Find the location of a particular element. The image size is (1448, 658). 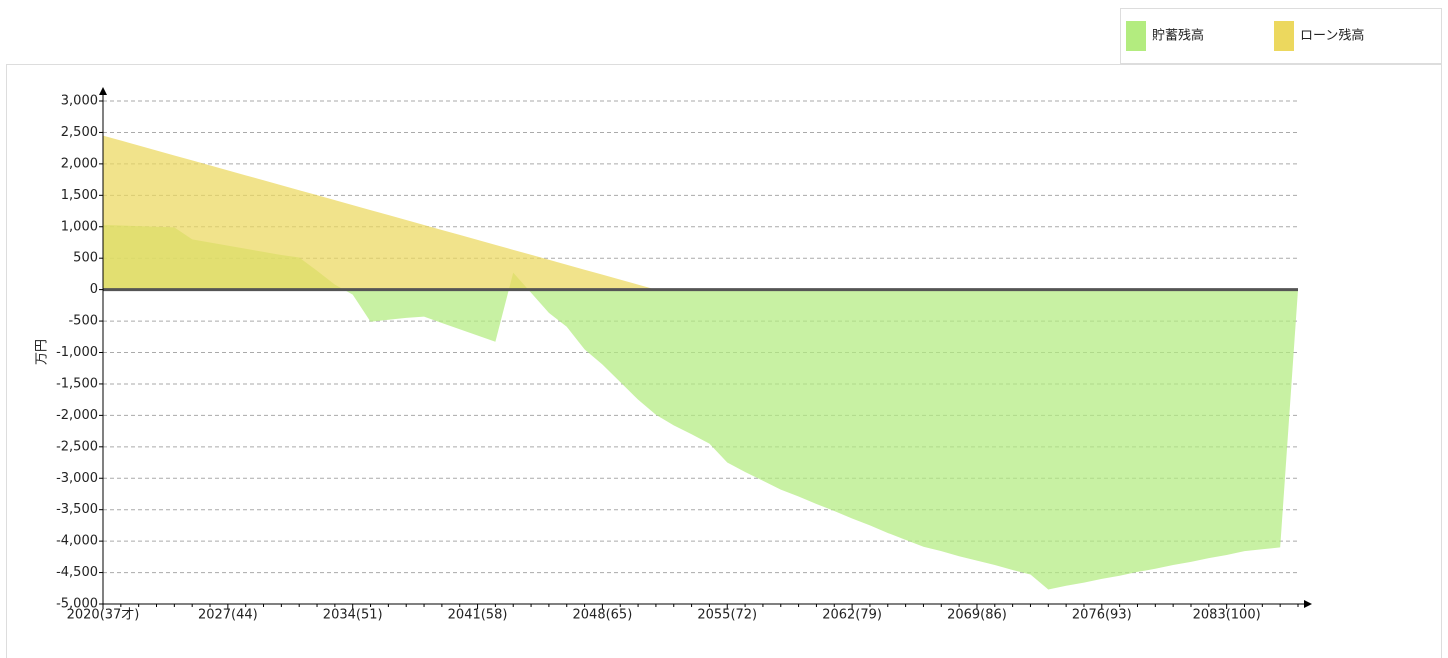

y-tick-label: 3,000 is located at coordinates (79, 101).